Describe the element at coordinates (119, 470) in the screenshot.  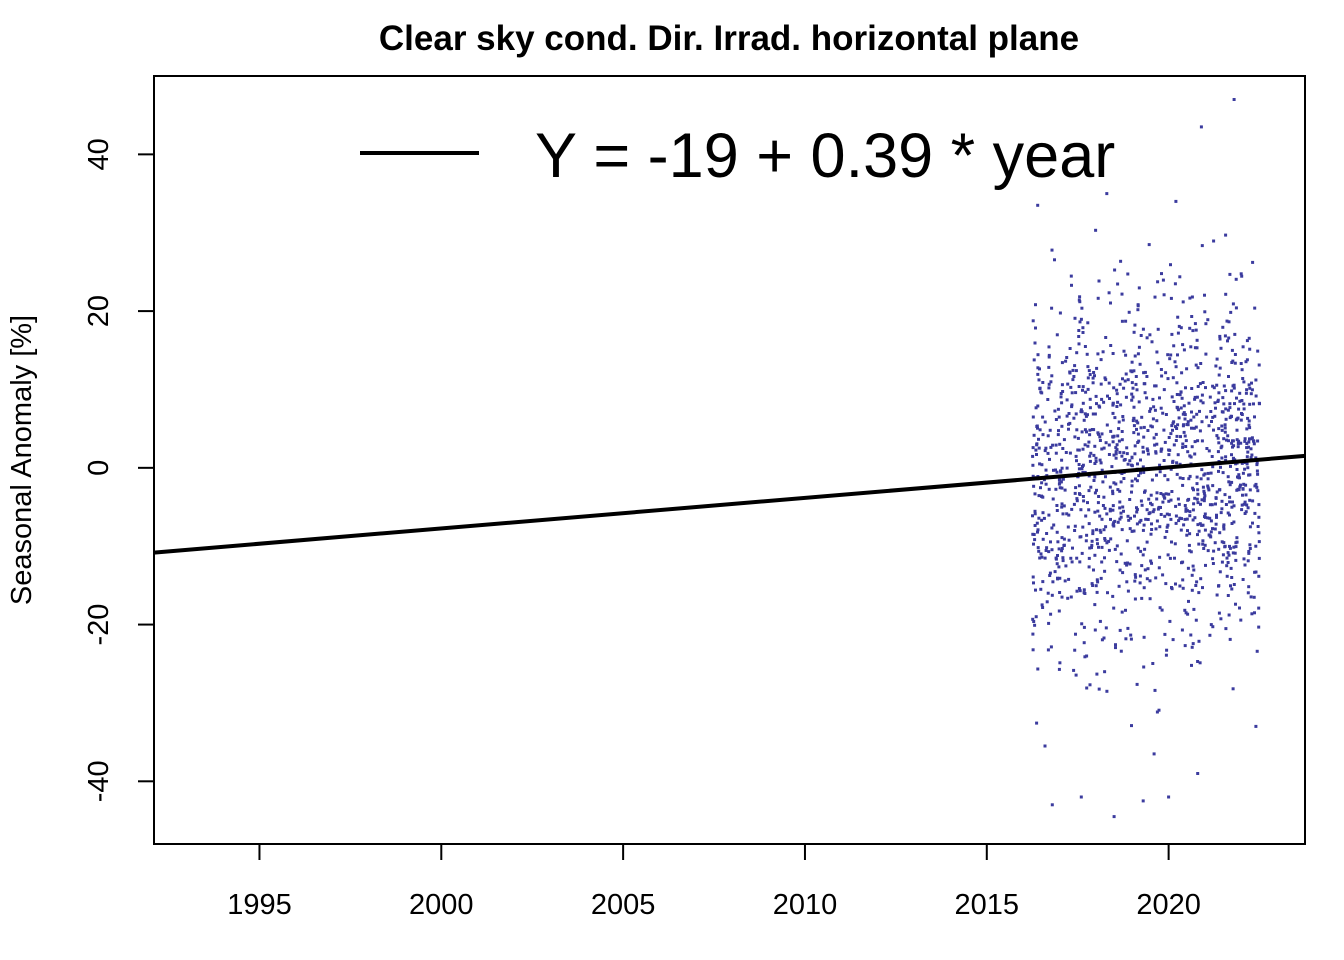
I see `y-axis: -40 -20 0 20 40` at that location.